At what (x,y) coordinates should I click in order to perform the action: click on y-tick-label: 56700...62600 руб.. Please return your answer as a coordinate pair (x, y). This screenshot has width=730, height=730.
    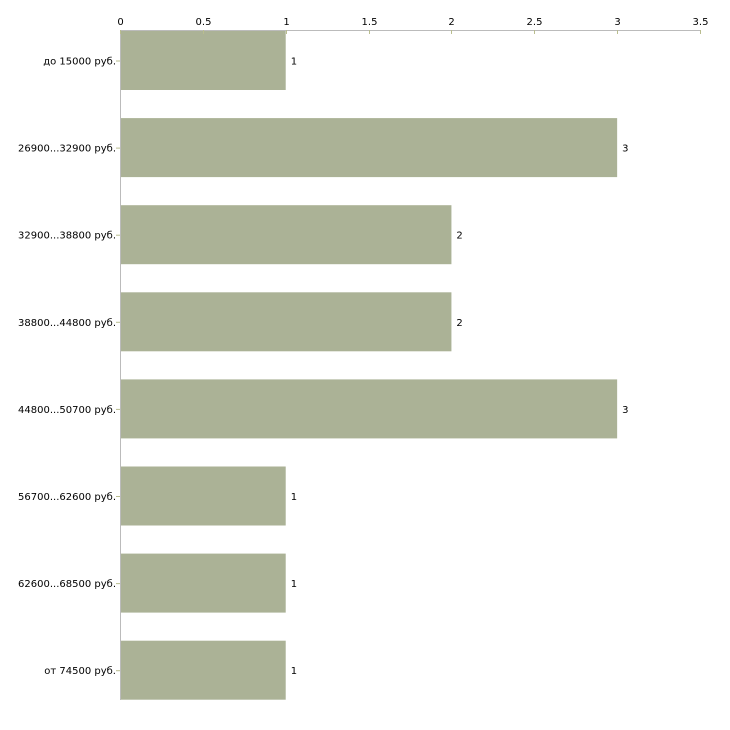
    Looking at the image, I should click on (67, 497).